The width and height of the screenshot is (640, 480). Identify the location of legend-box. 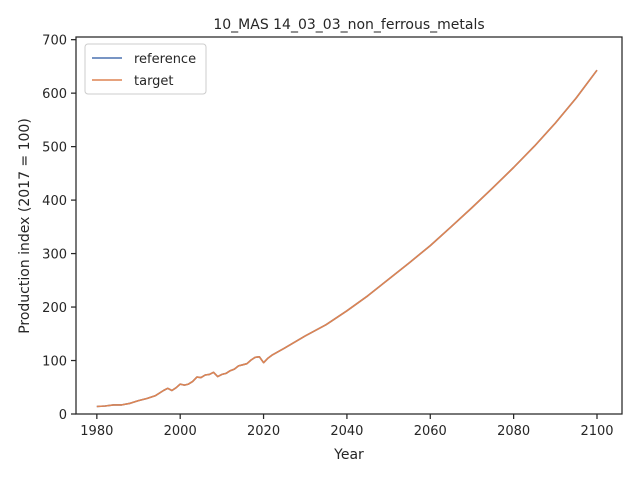
(145, 69).